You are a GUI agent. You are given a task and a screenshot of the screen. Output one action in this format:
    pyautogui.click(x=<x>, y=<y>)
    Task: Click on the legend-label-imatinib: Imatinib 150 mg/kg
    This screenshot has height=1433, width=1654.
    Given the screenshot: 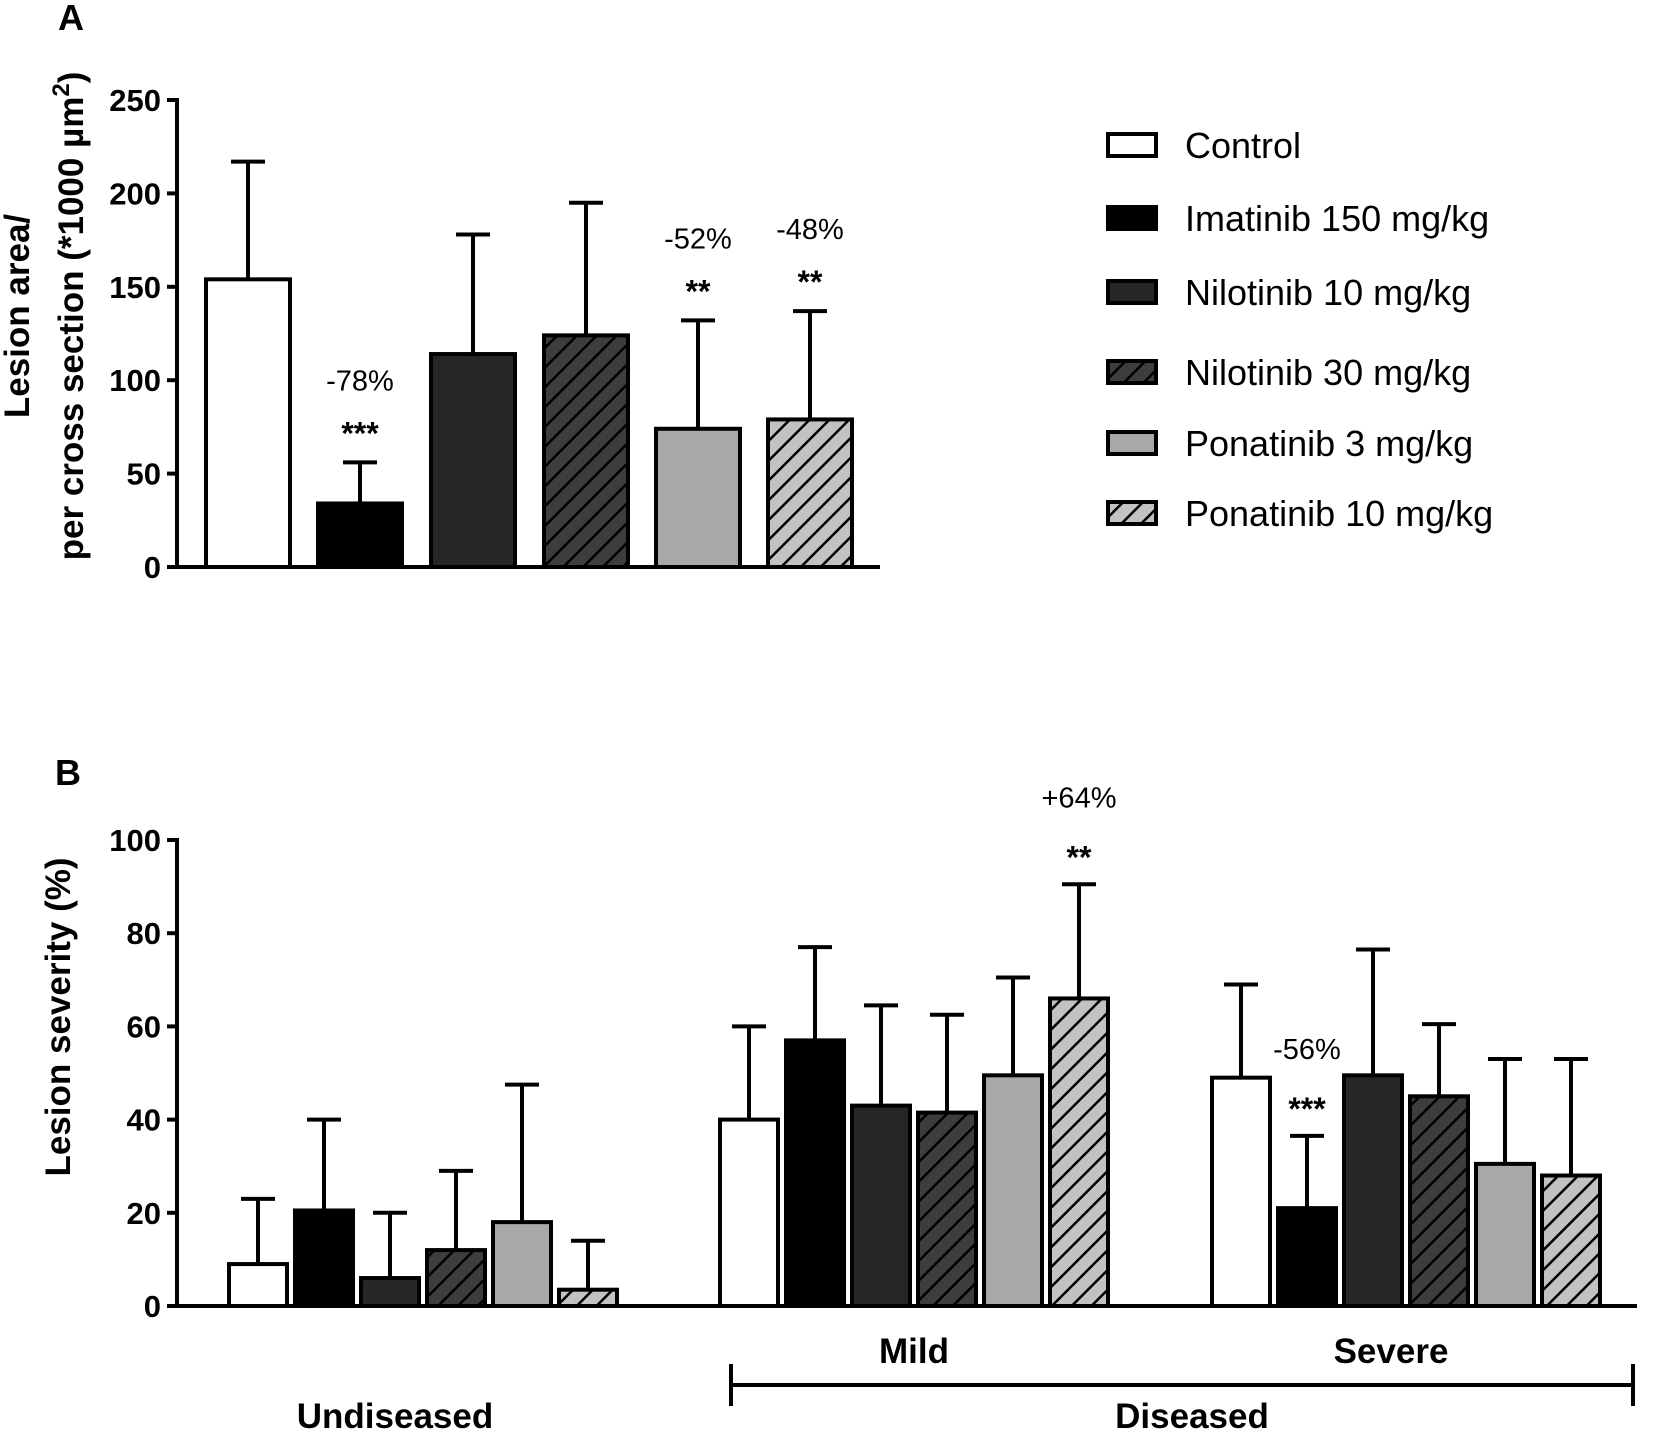 What is the action you would take?
    pyautogui.click(x=1337, y=218)
    